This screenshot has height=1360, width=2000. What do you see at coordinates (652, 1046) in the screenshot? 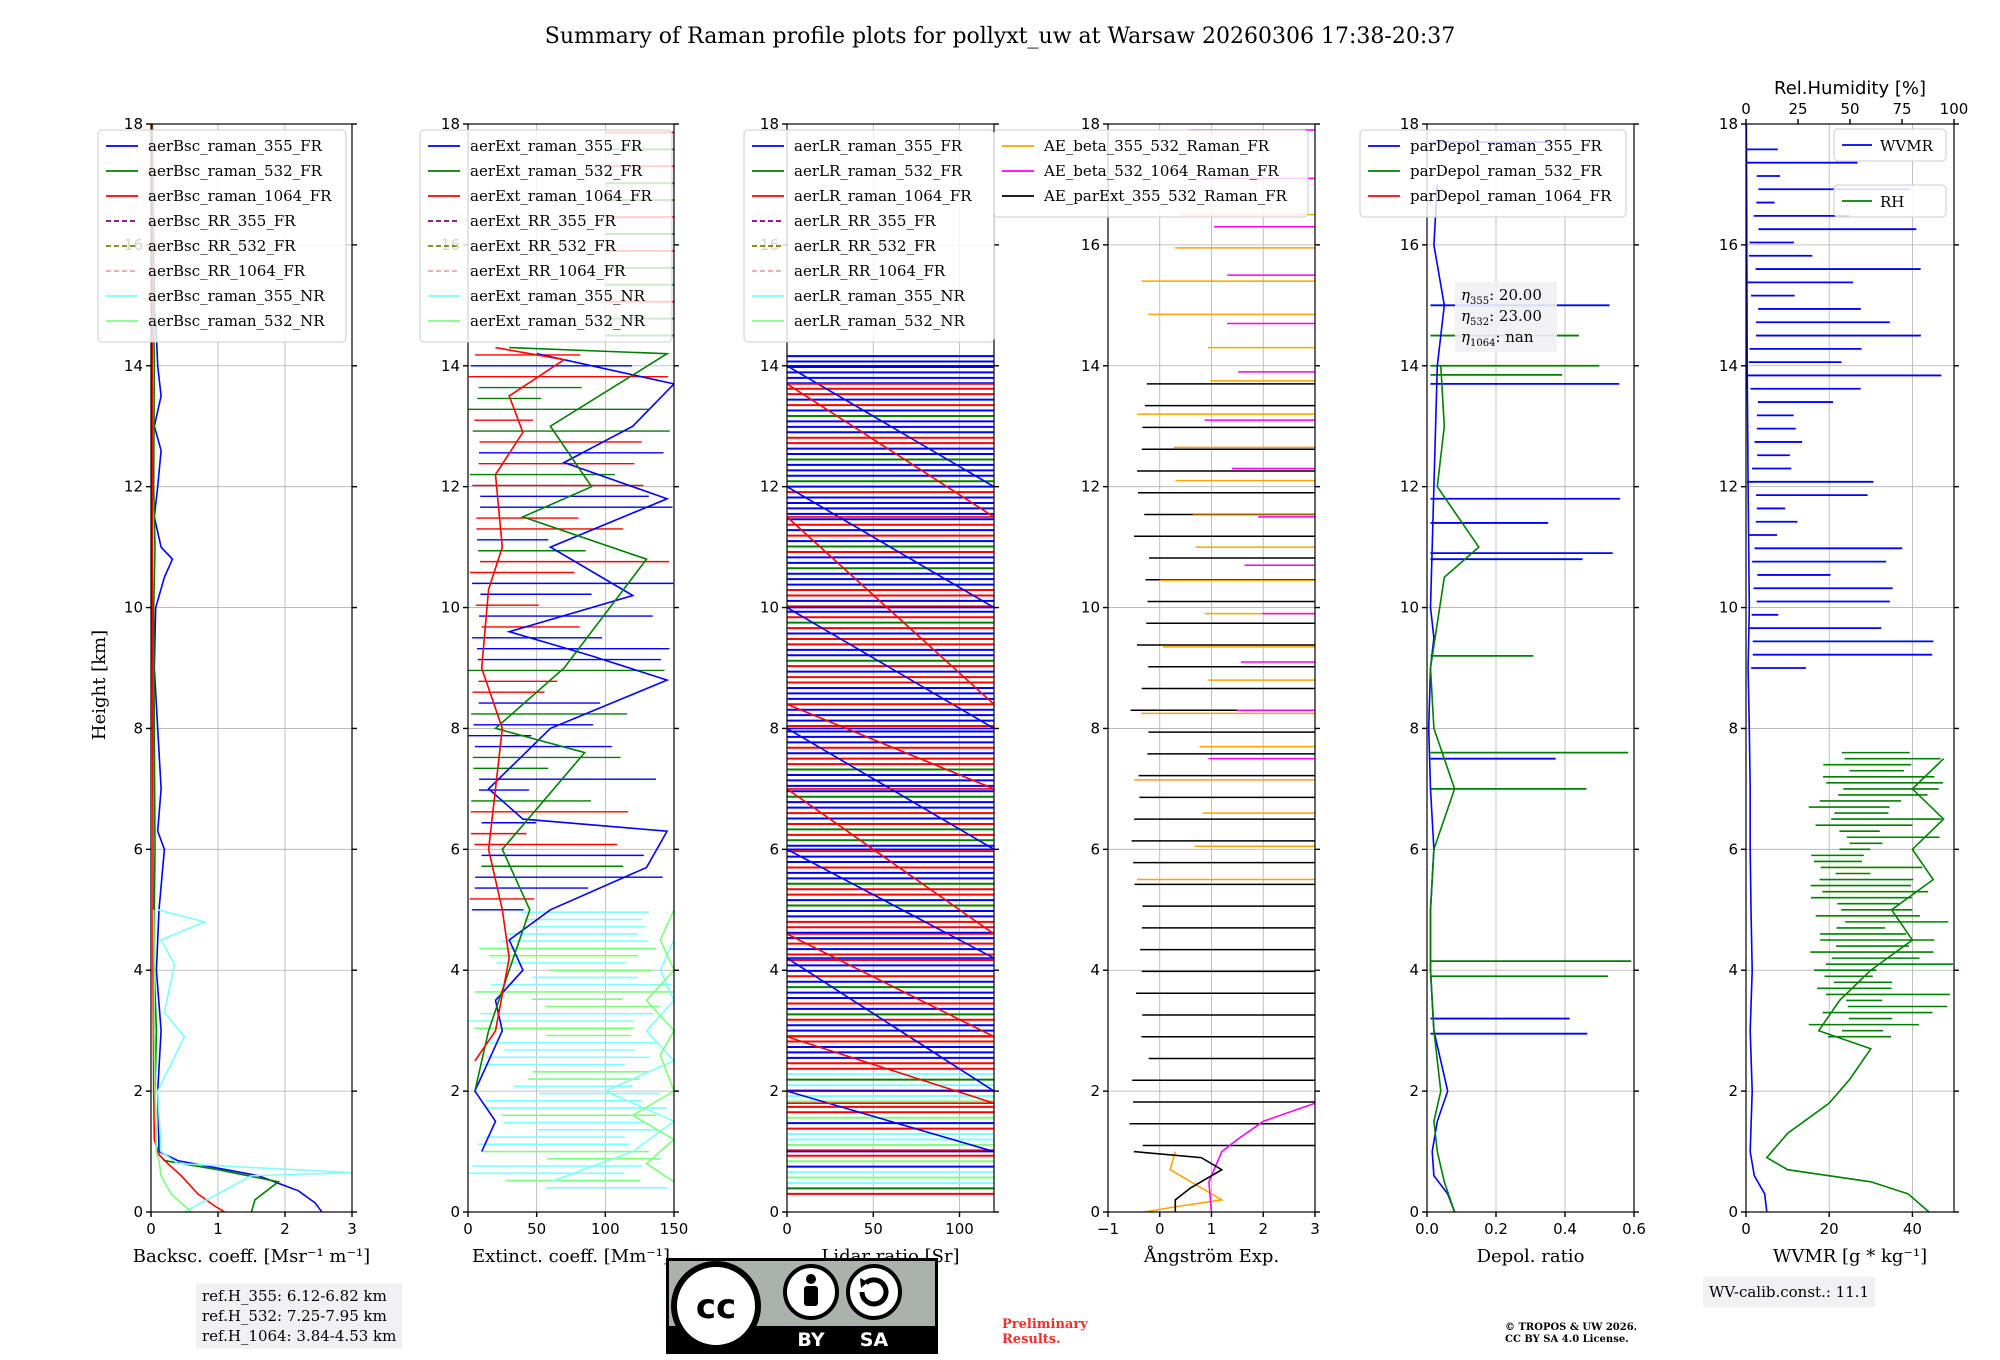
I see `series-aerExt_raman_532_NR` at bounding box center [652, 1046].